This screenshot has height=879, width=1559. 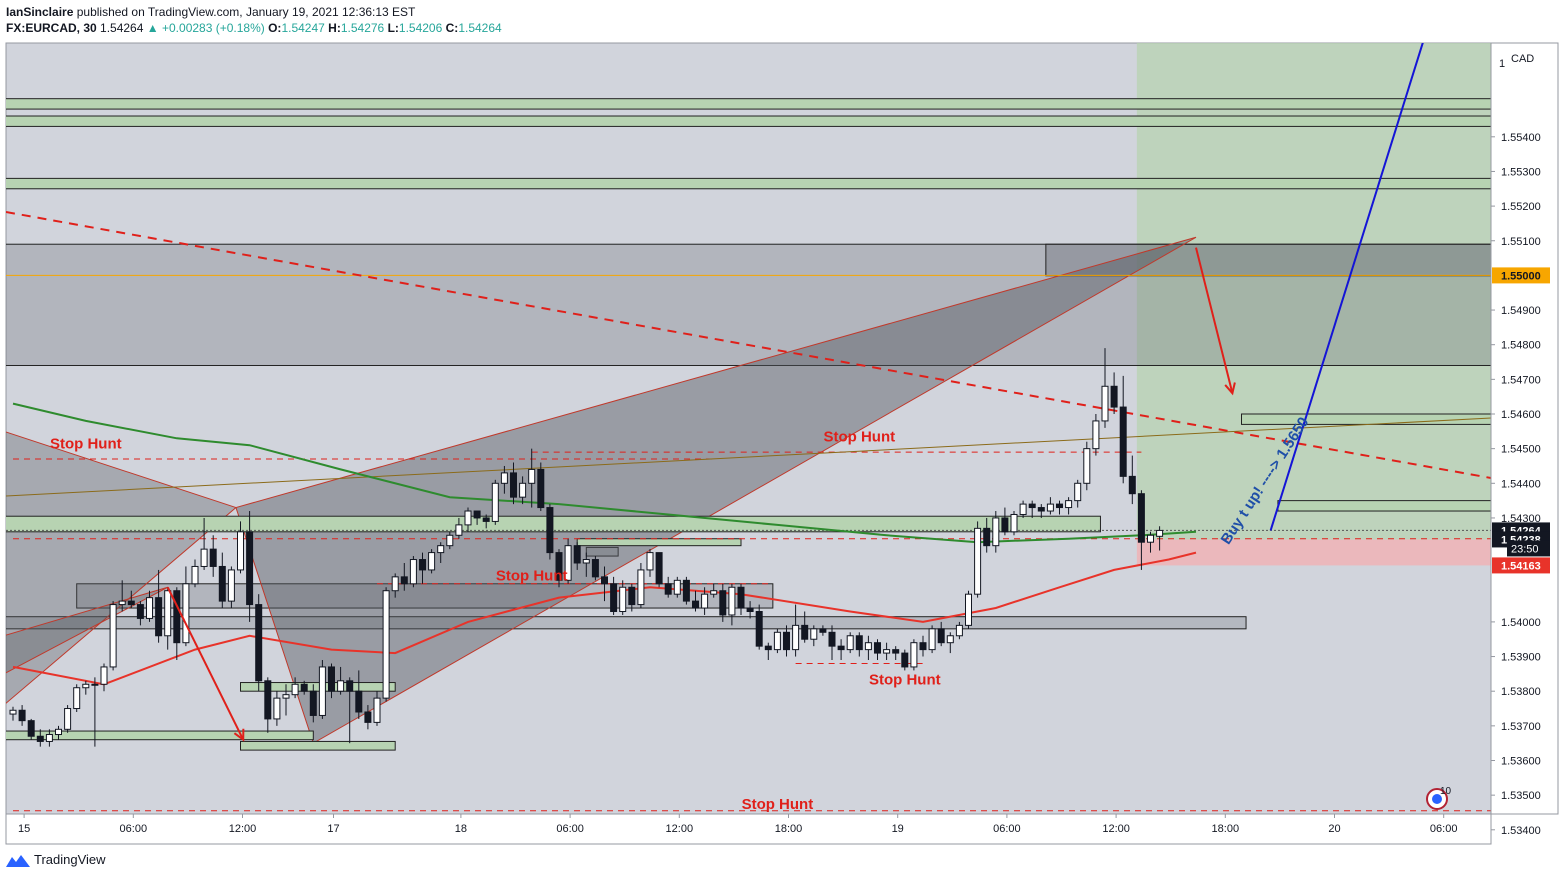 I want to click on price-tick-label: 1.53400, so click(x=1521, y=831).